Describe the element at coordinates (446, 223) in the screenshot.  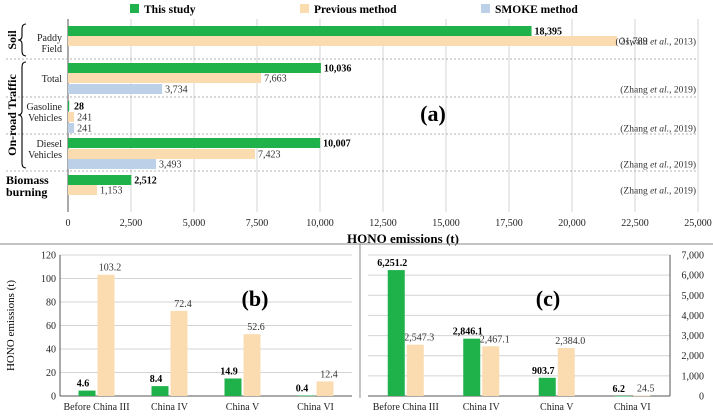
I see `panel-a-x-tick-label: 15,000` at that location.